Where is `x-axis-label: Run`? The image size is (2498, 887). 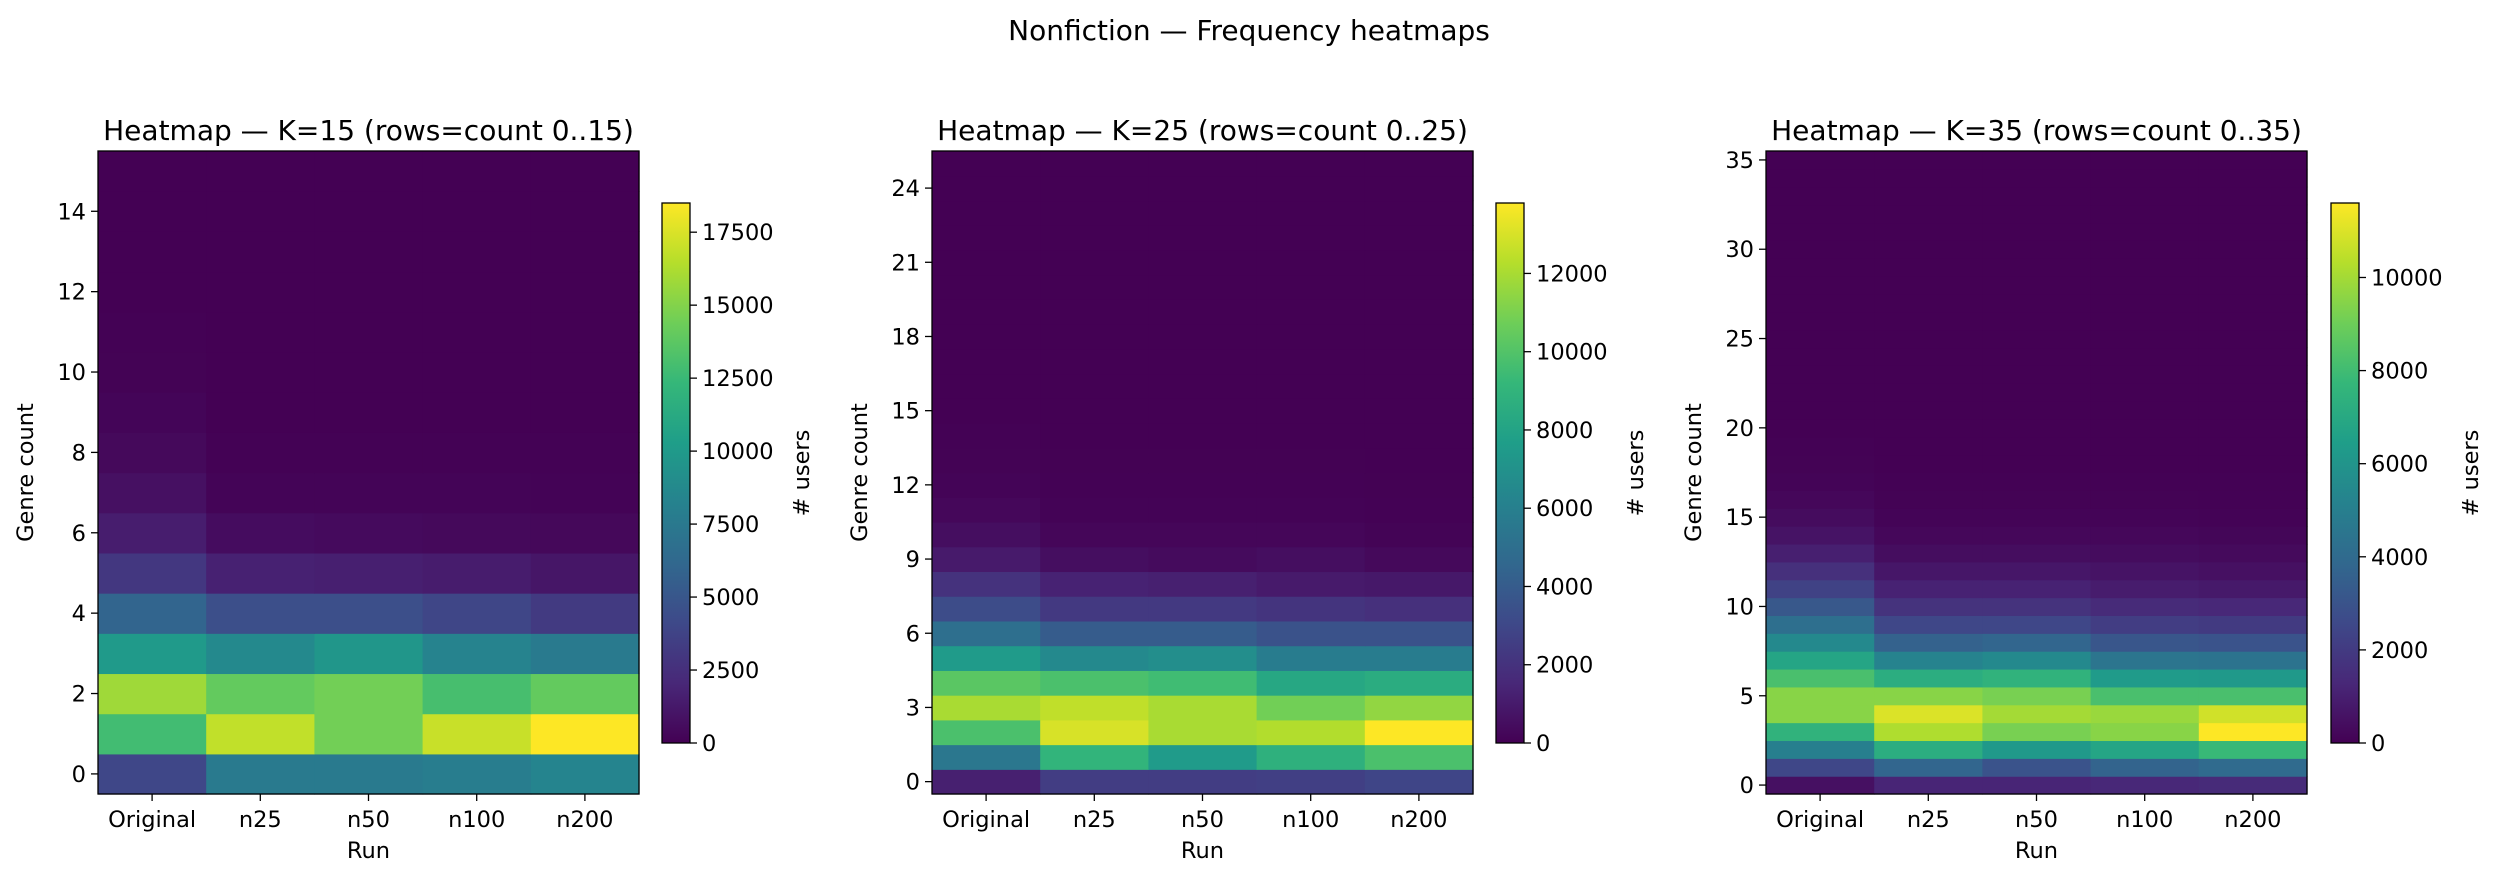 x-axis-label: Run is located at coordinates (368, 851).